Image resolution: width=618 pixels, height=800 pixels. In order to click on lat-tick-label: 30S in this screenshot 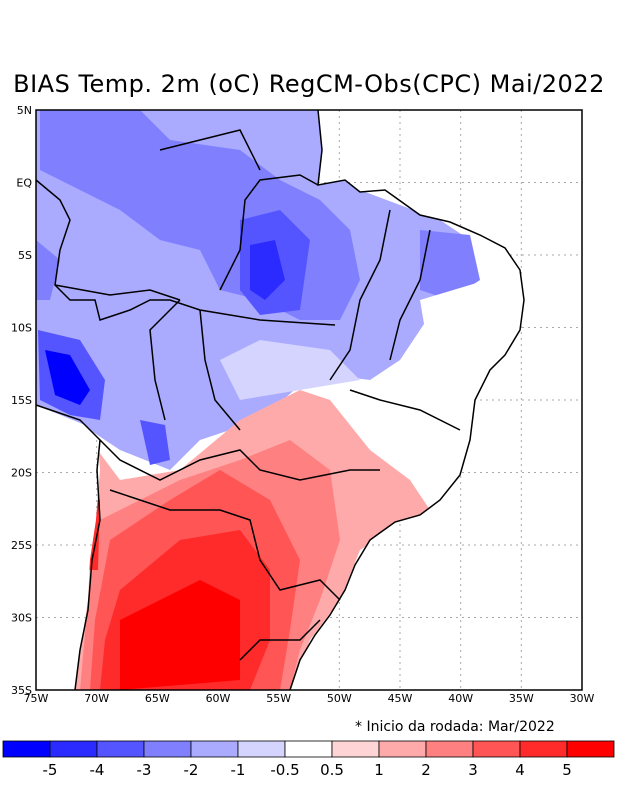, I will do `click(21, 618)`.